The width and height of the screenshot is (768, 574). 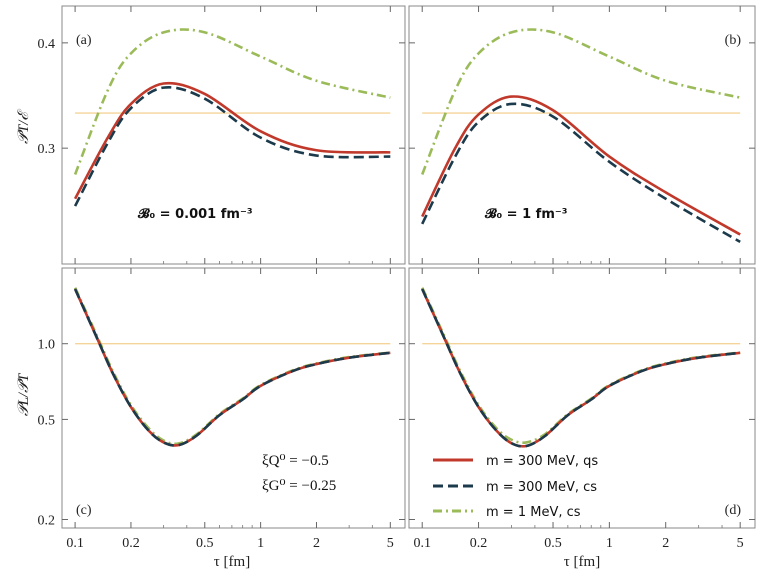 I want to click on ylabel-bottom: 𝒫L/𝒫T, so click(x=24, y=394).